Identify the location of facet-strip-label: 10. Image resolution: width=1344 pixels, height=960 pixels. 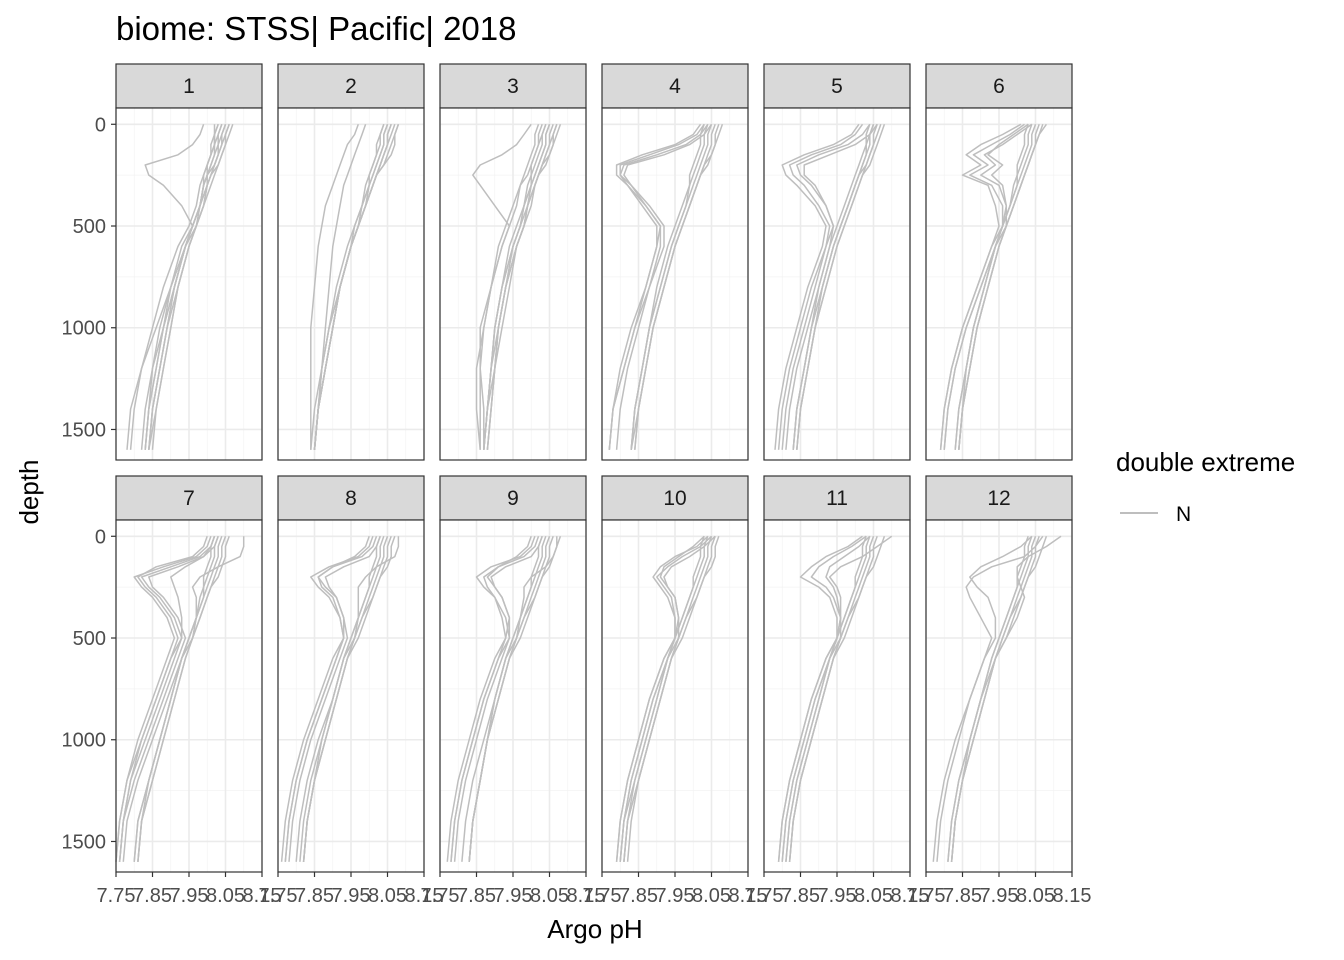
(674, 498).